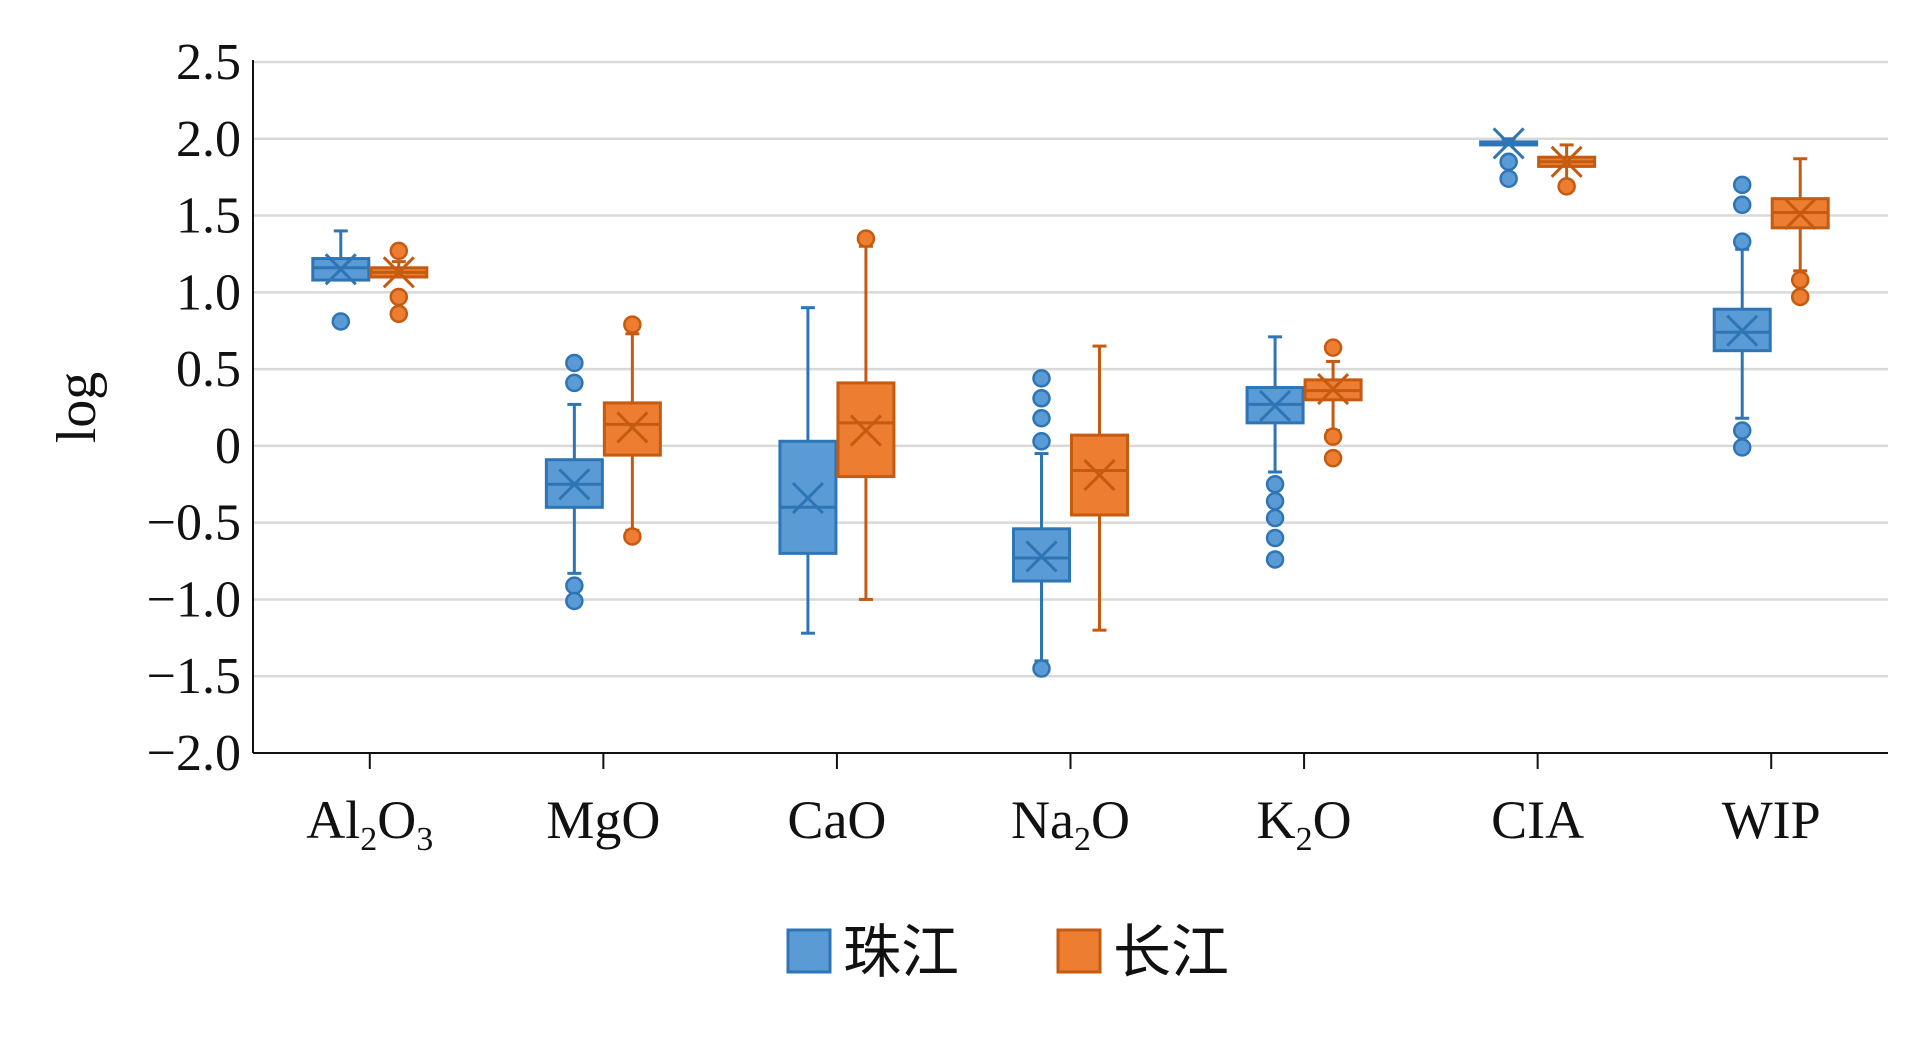  What do you see at coordinates (1171, 952) in the screenshot?
I see `legend-label: 长江` at bounding box center [1171, 952].